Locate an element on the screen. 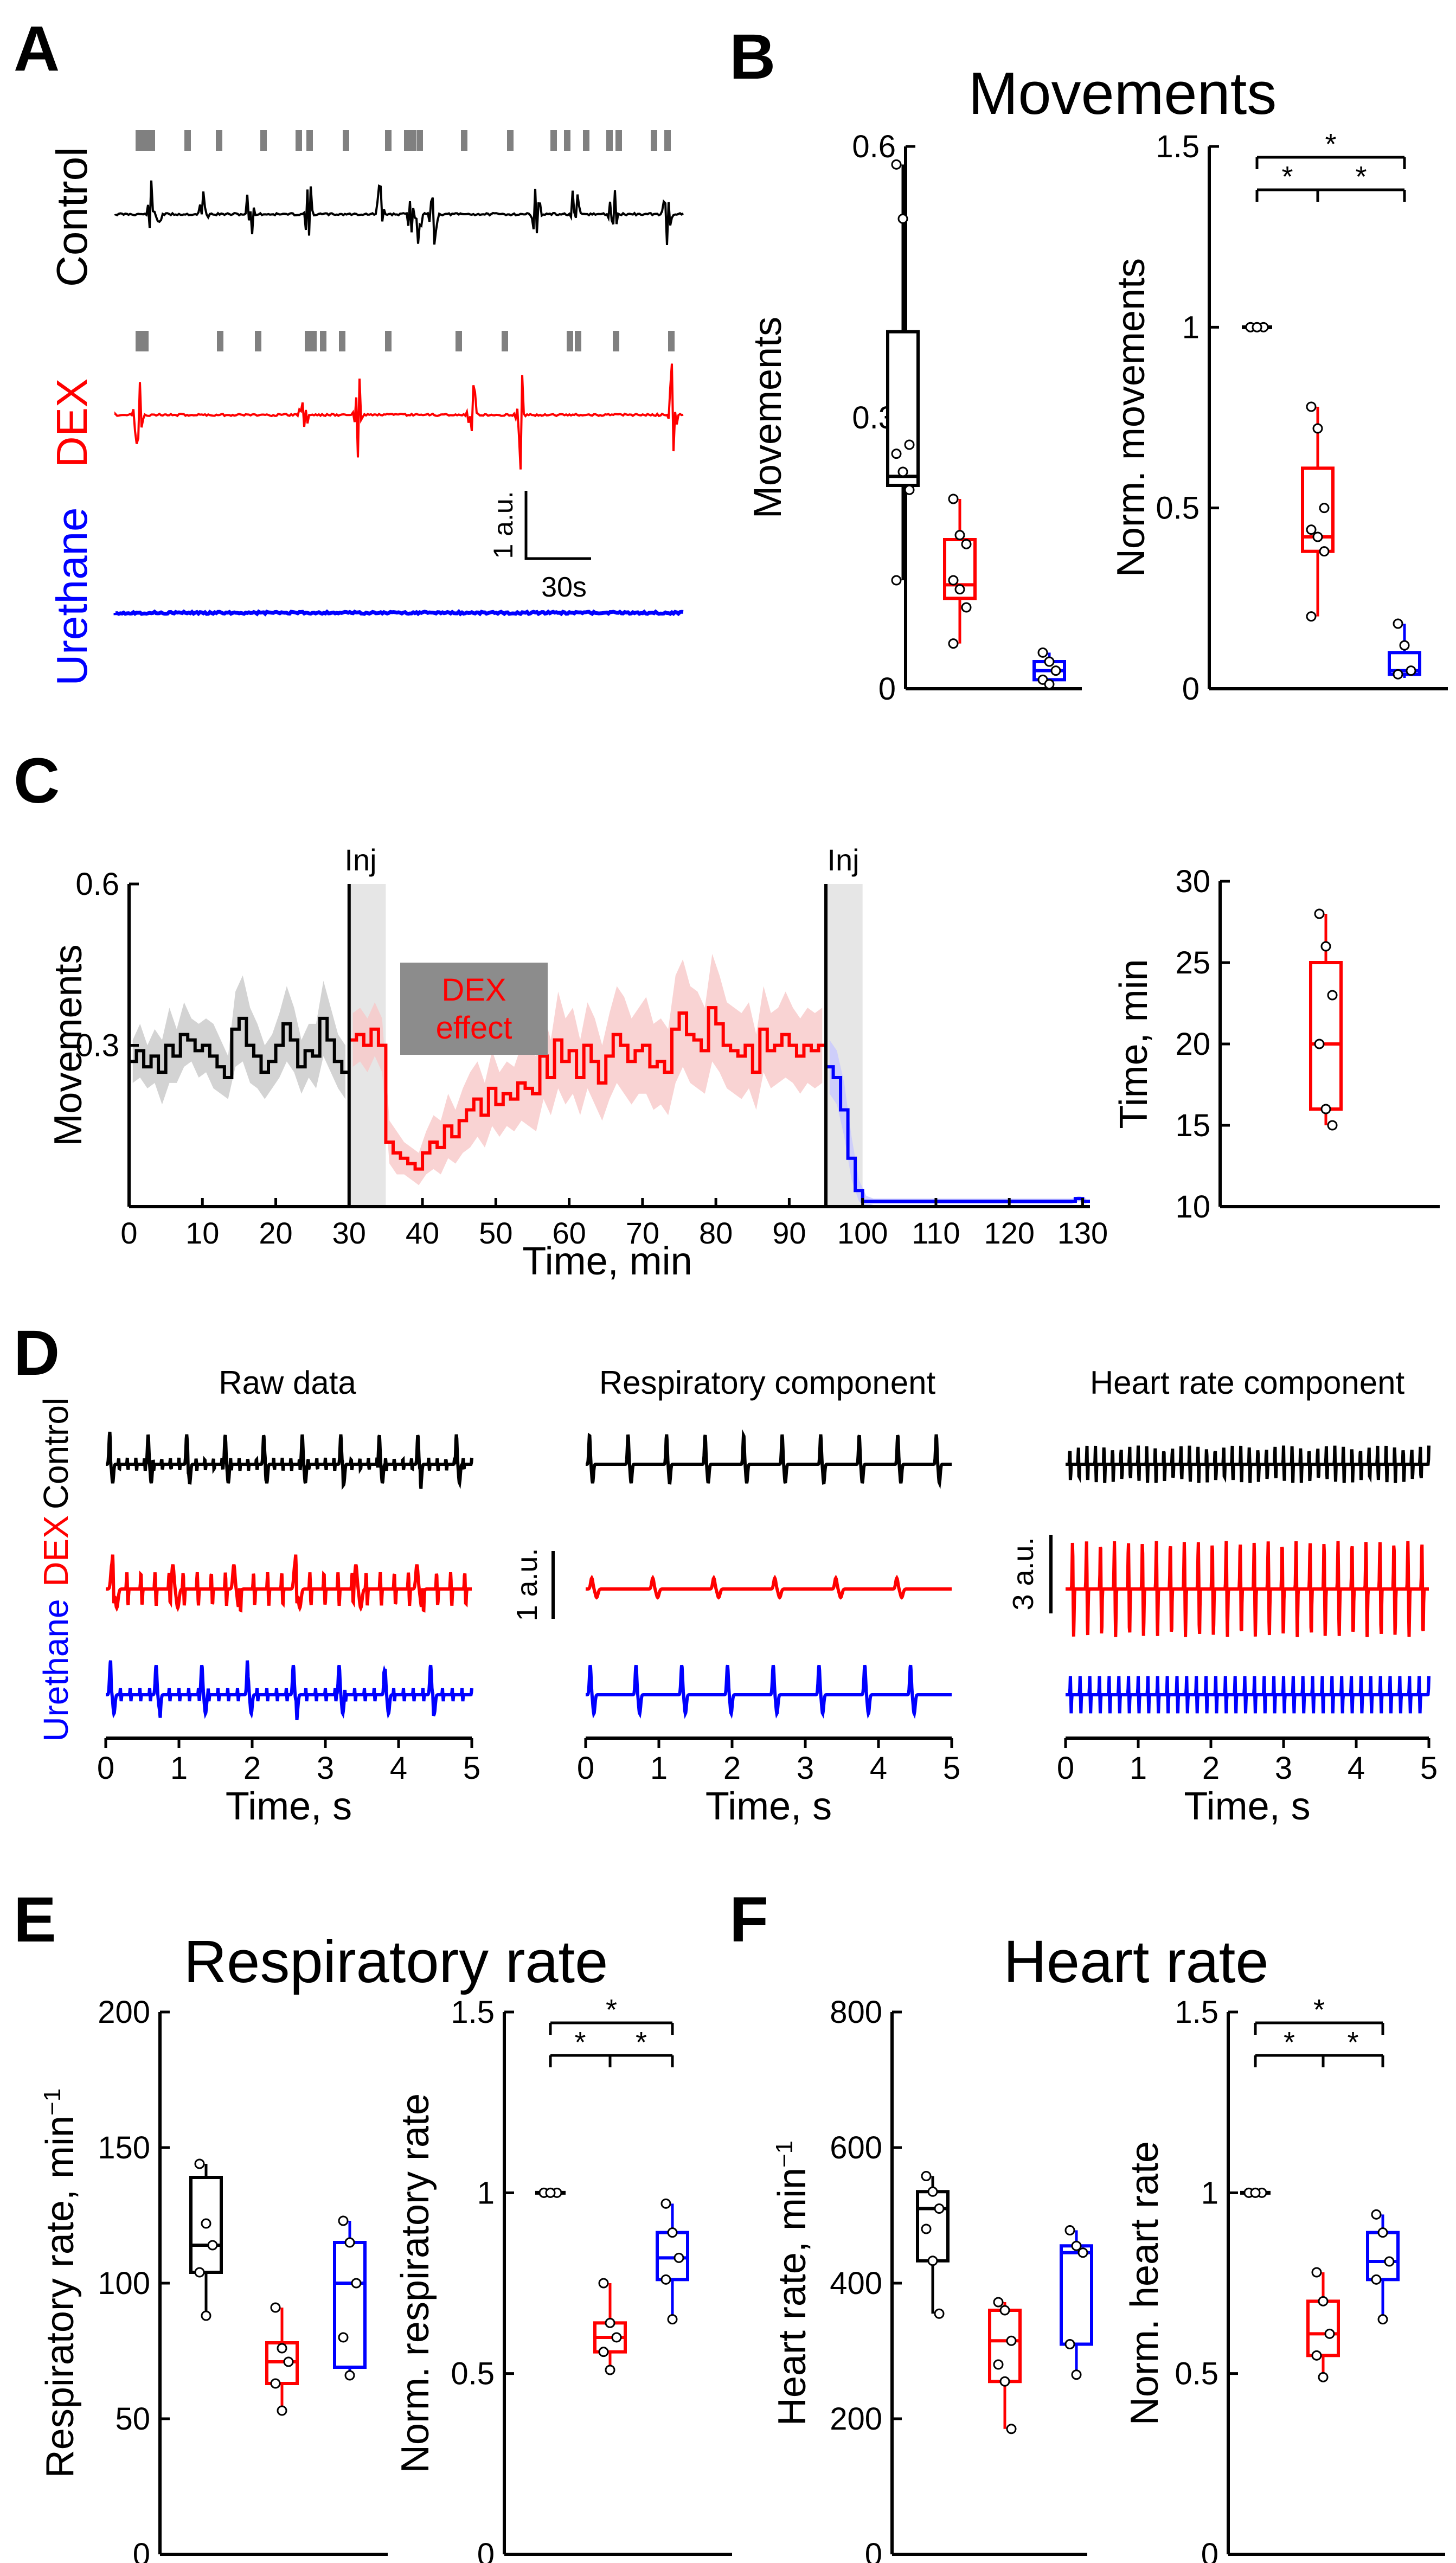 This screenshot has width=1456, height=2563. dex-effect-box: DEX effect is located at coordinates (474, 1009).